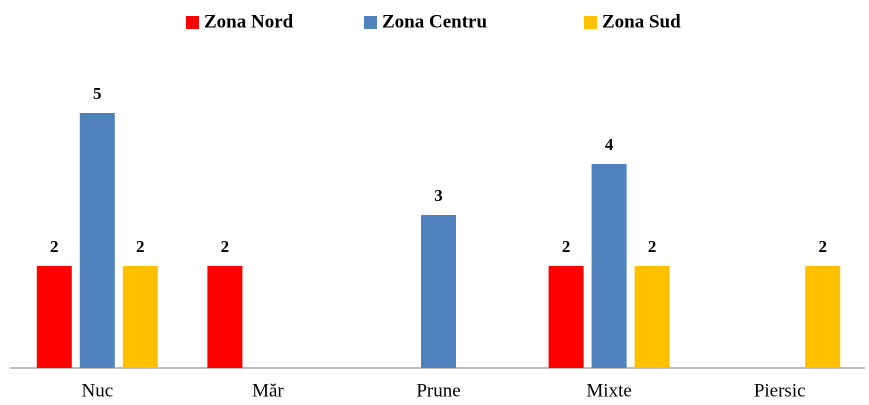 This screenshot has width=869, height=405. I want to click on value-label: 3, so click(438, 195).